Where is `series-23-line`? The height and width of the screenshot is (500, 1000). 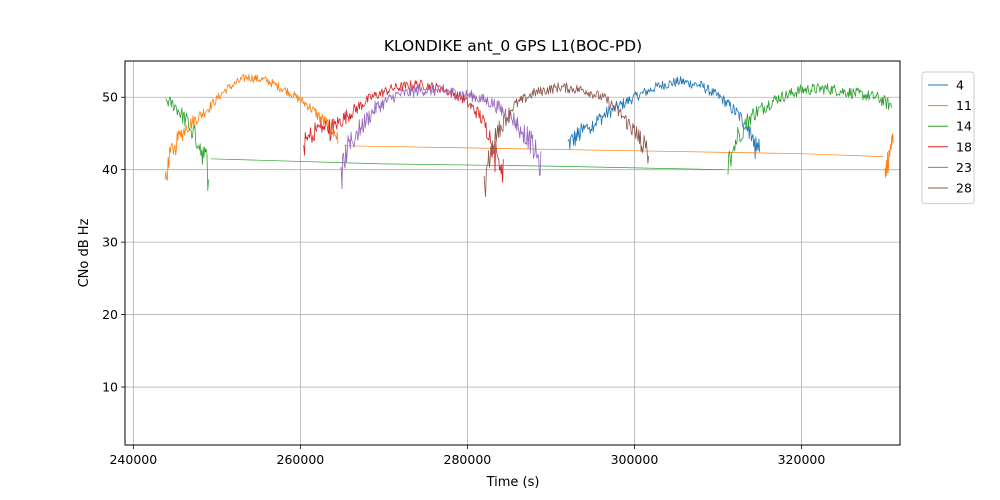
series-23-line is located at coordinates (441, 137).